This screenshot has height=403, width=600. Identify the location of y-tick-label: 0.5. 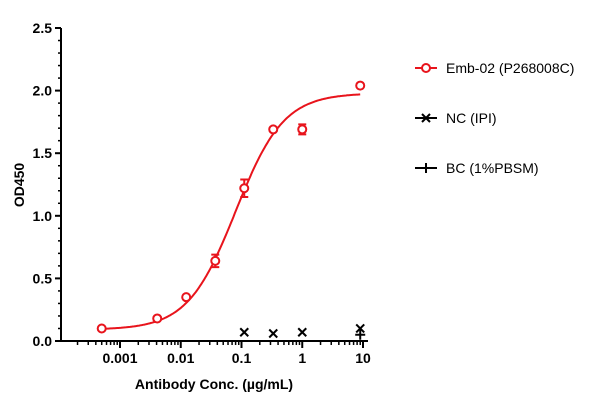
(43, 278).